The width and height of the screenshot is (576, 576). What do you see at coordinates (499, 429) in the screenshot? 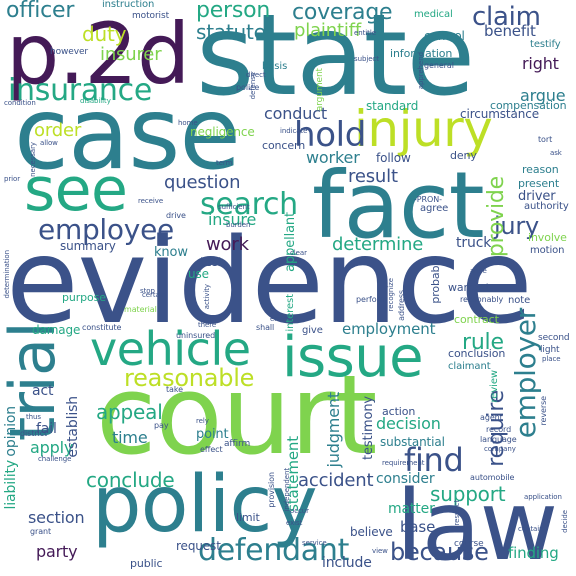
I see `word-record: record` at bounding box center [499, 429].